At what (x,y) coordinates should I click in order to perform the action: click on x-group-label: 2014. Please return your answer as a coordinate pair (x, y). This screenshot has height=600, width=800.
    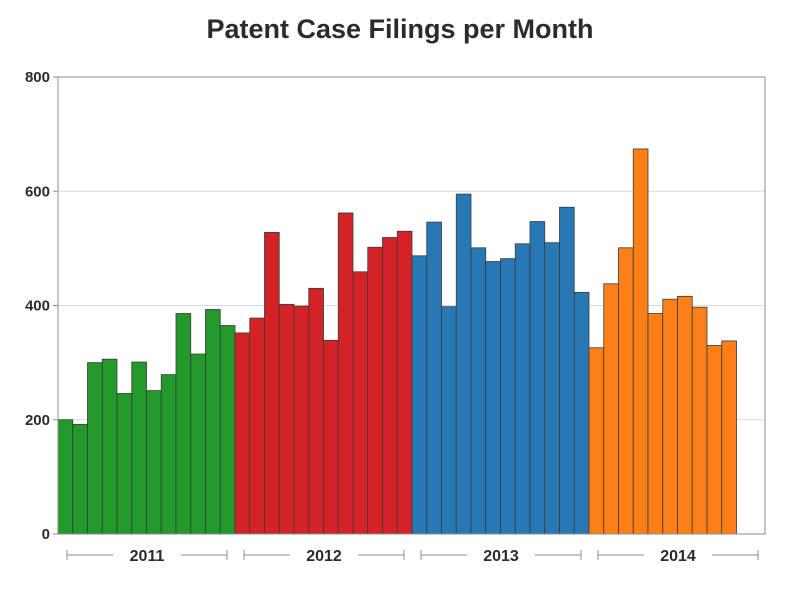
    Looking at the image, I should click on (678, 556).